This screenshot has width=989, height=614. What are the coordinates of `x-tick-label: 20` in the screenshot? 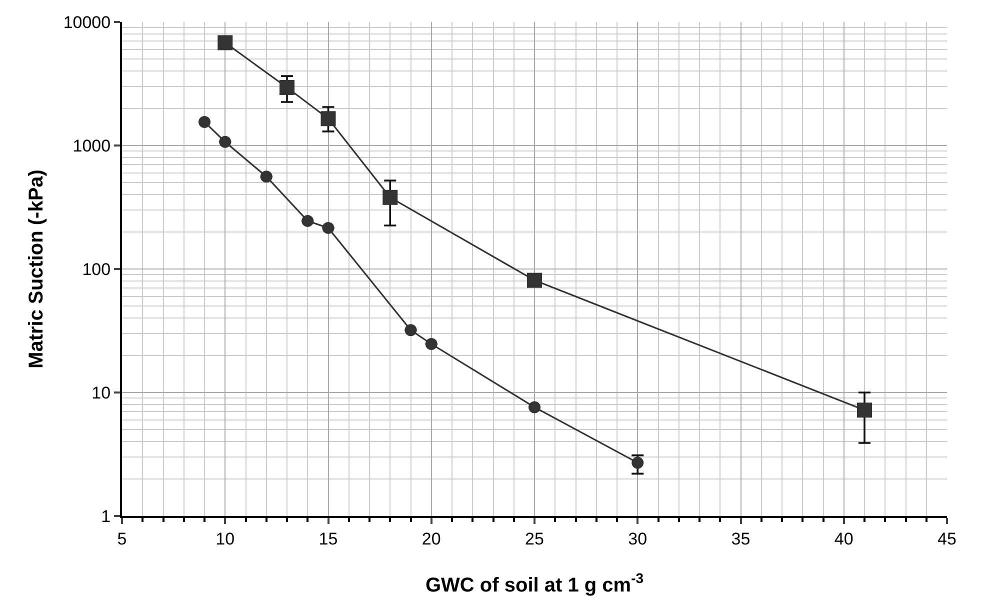 It's located at (431, 538).